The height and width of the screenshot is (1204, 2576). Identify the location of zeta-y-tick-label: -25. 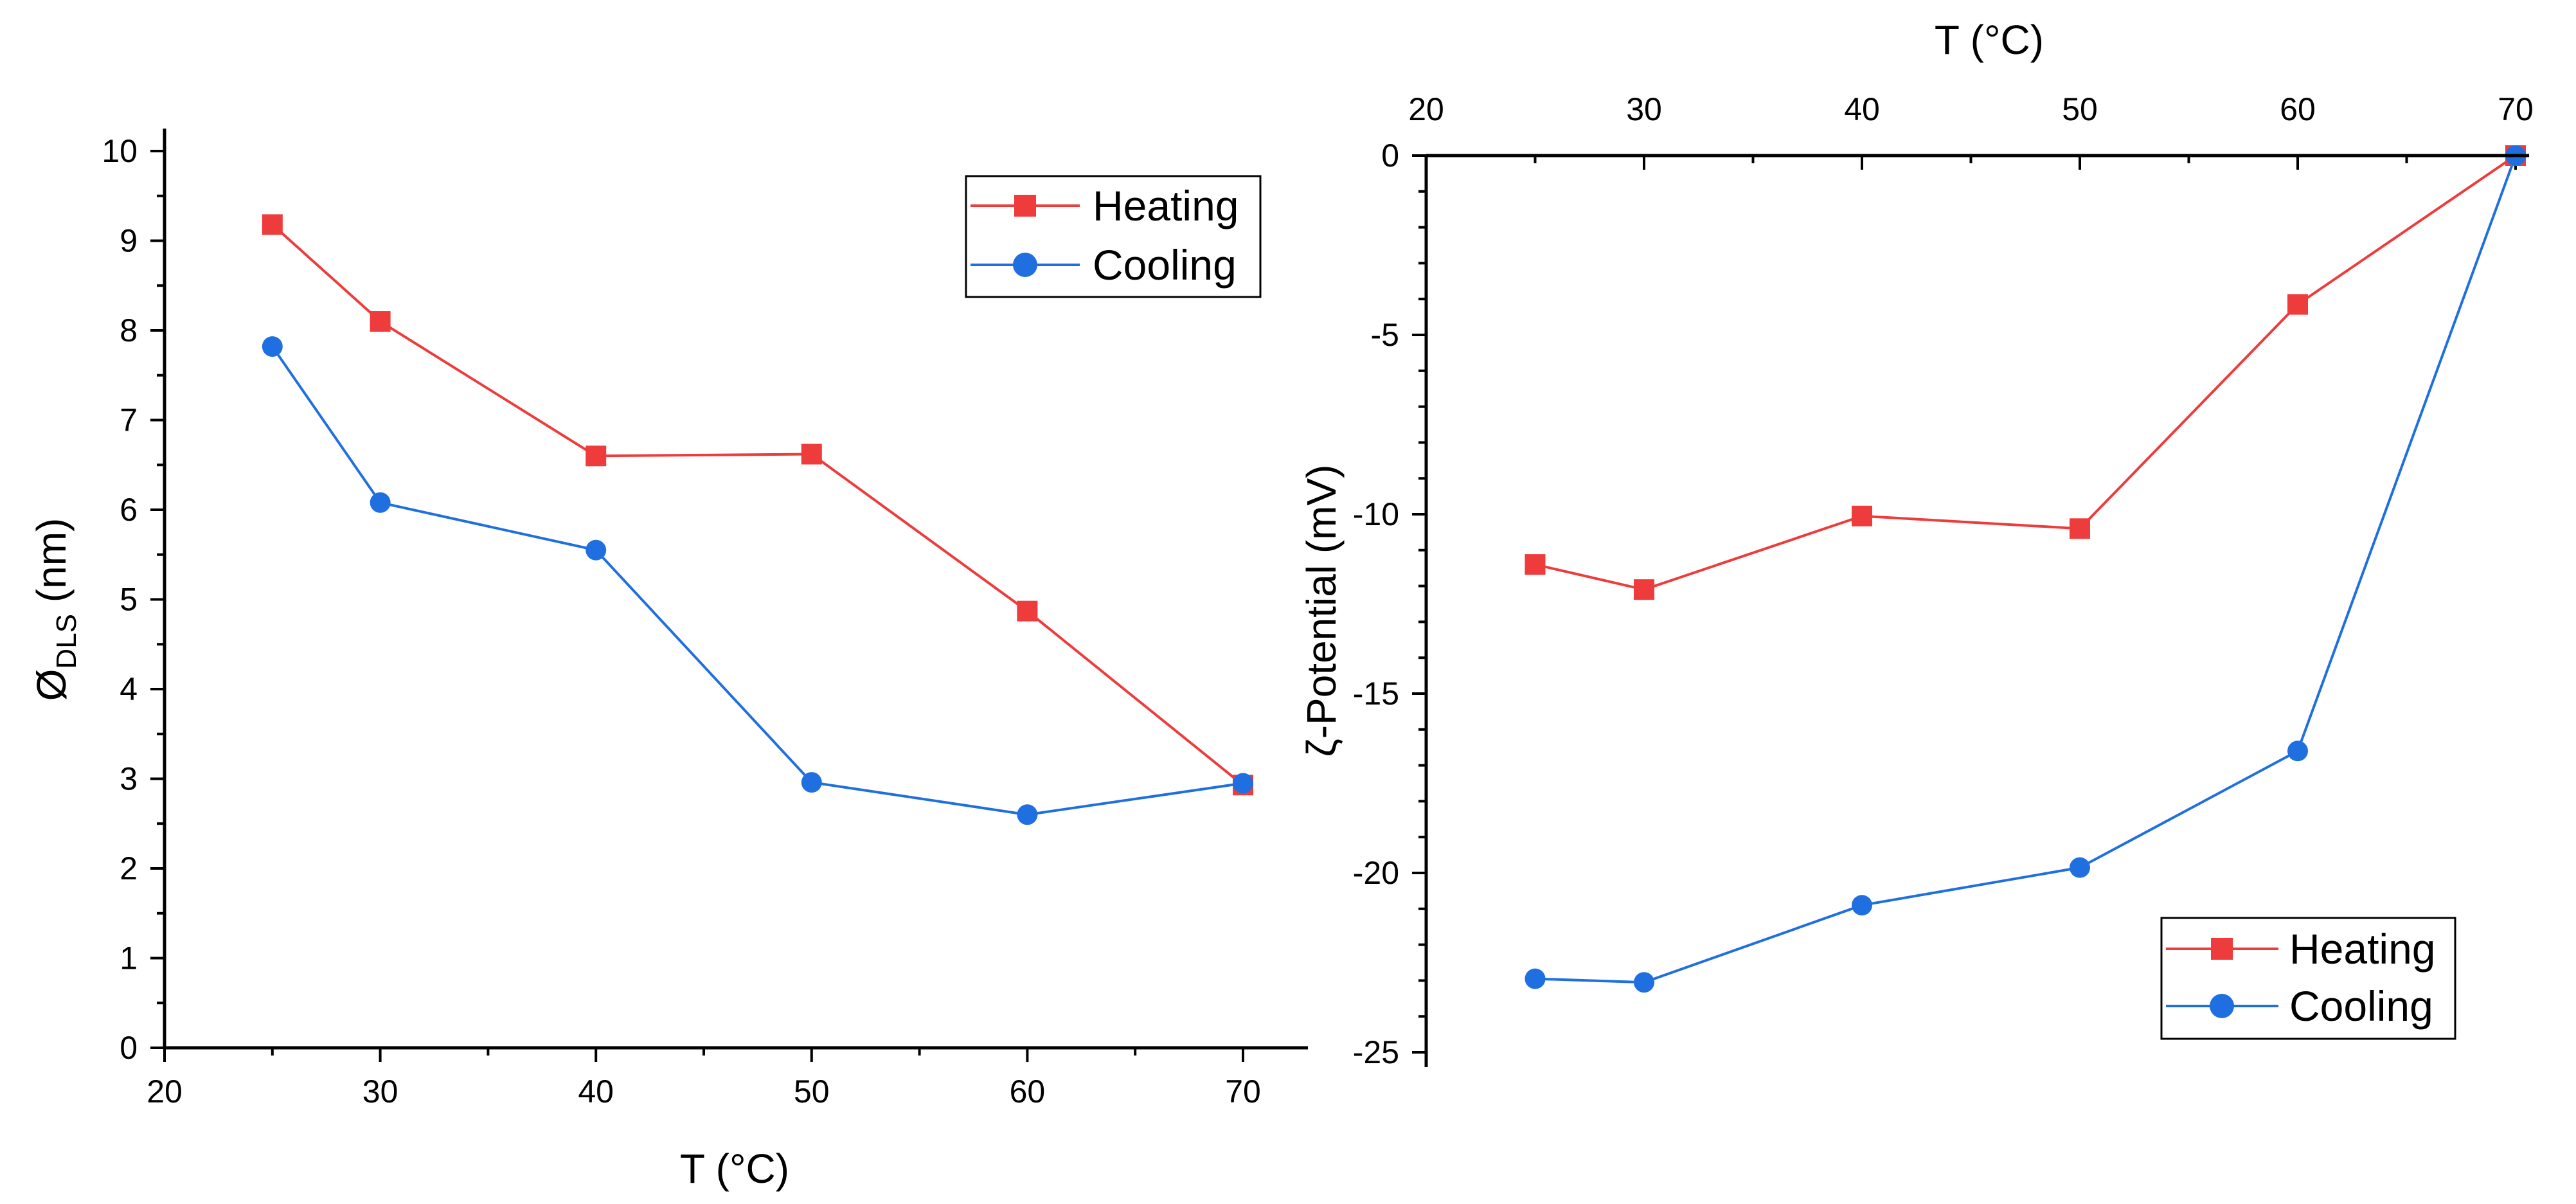
(1376, 1052).